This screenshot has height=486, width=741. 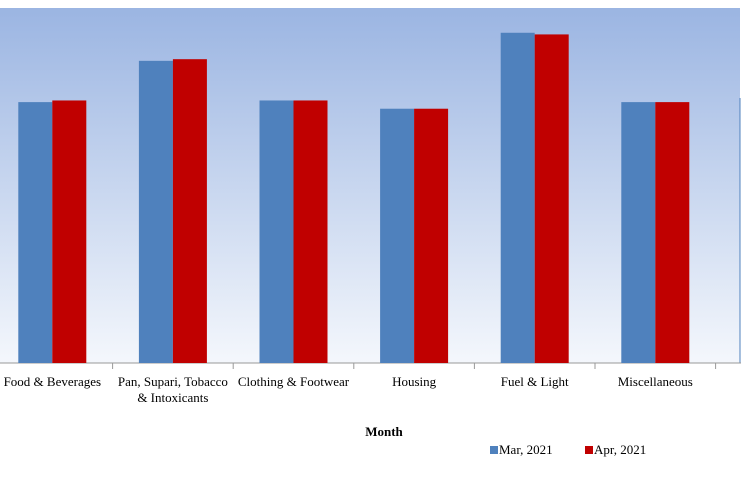 What do you see at coordinates (172, 389) in the screenshot?
I see `x-tick-label: Pan, Supari, Tobacco & Intoxicants` at bounding box center [172, 389].